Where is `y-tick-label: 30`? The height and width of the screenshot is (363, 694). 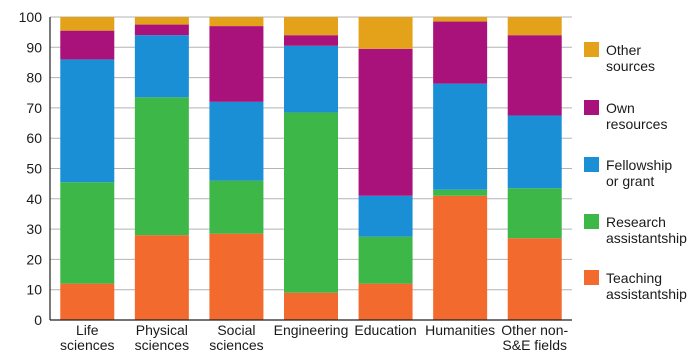
y-tick-label: 30 is located at coordinates (34, 229).